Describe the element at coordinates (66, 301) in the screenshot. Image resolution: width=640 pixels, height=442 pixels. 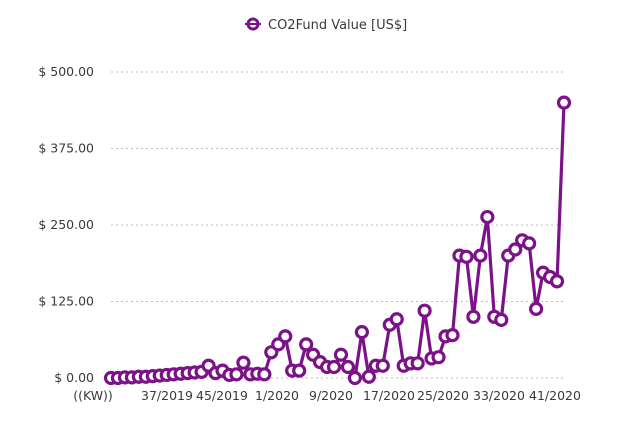
I see `y-tick-label: $ 125.00` at that location.